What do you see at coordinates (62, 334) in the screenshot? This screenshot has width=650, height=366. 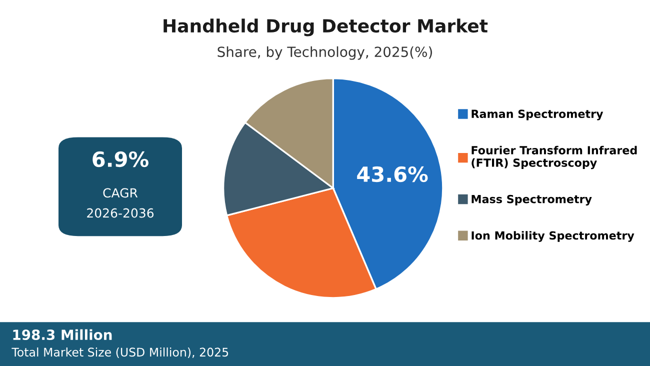 I see `text: 198.3 Million` at bounding box center [62, 334].